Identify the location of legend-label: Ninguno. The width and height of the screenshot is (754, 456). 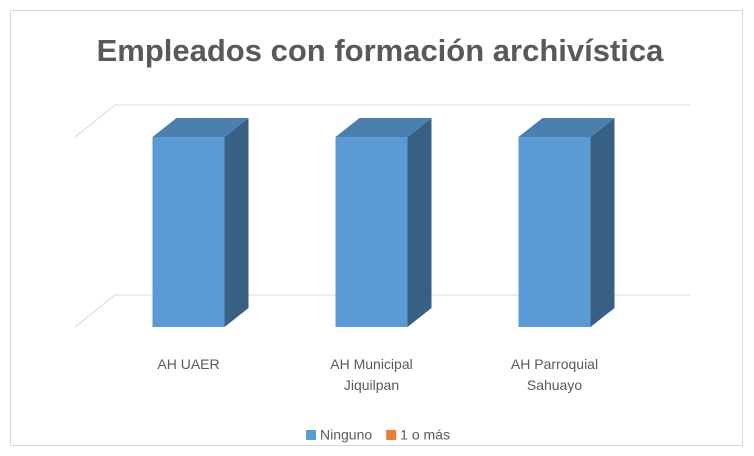
(346, 435).